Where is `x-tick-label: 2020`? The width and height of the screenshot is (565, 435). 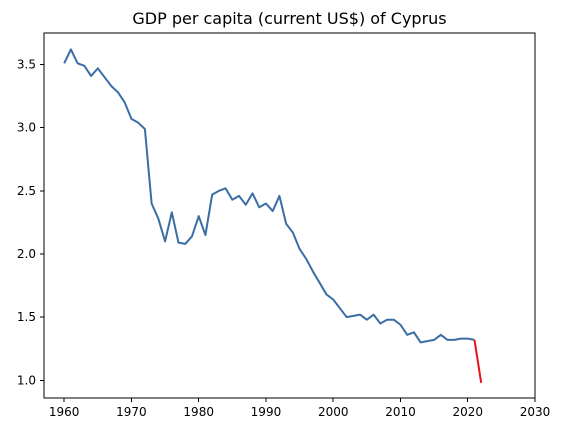 x-tick-label: 2020 is located at coordinates (467, 412).